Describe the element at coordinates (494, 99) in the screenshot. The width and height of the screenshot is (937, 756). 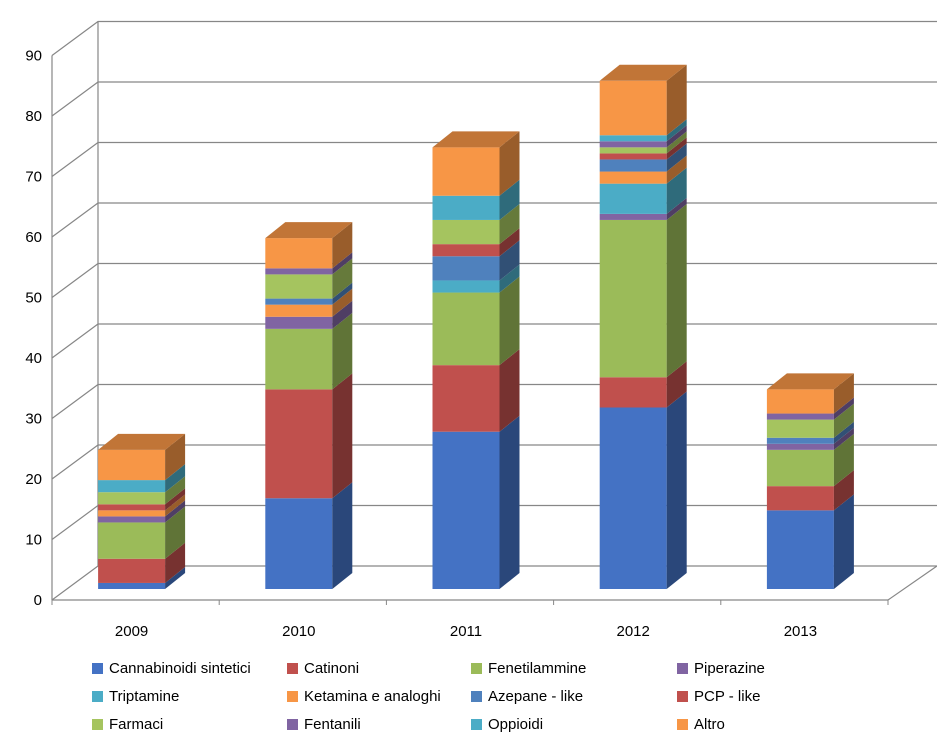
I see `gridline` at that location.